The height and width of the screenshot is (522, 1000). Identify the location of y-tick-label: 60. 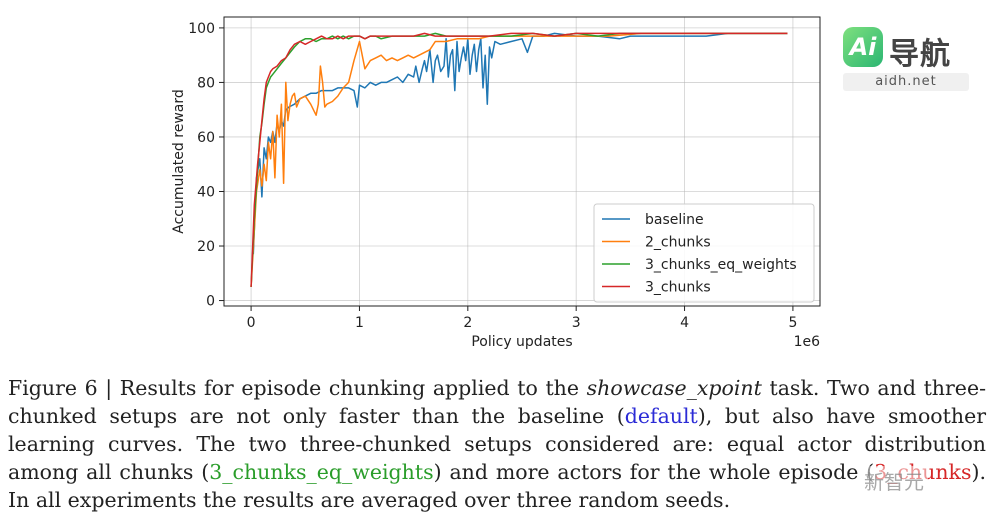
(206, 138).